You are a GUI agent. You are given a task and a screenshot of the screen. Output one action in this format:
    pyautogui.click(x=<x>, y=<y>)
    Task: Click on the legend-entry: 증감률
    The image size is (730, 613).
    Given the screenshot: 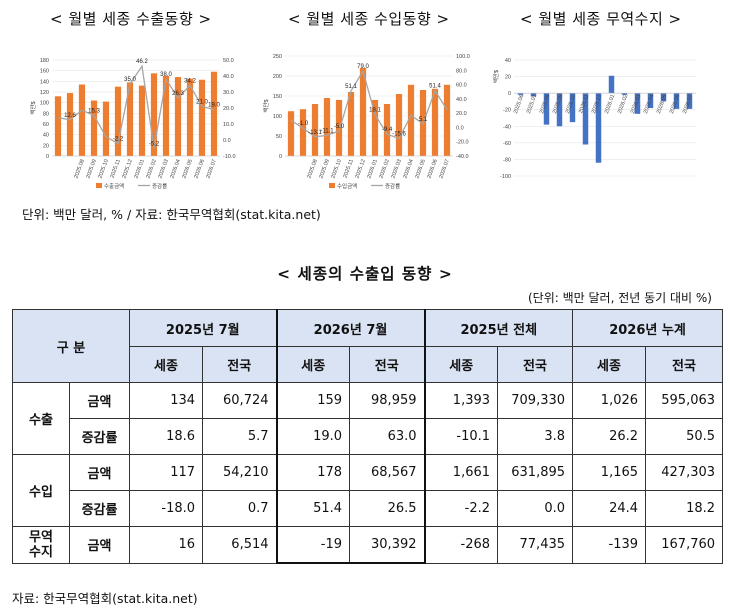 What is the action you would take?
    pyautogui.click(x=392, y=186)
    